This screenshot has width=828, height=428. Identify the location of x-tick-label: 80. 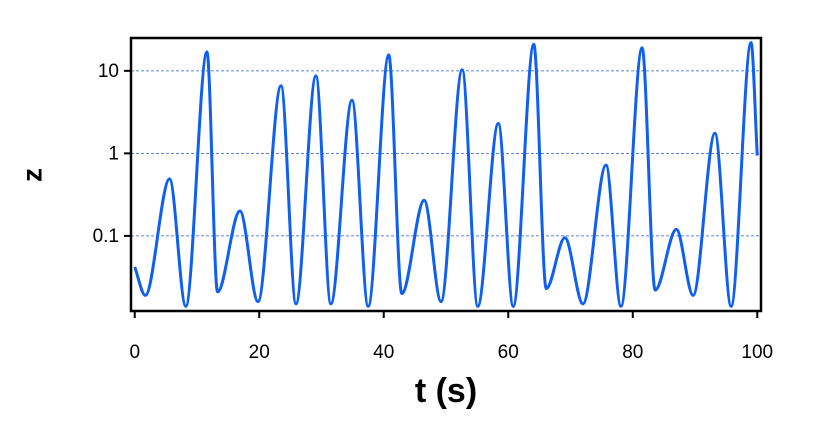
(632, 352).